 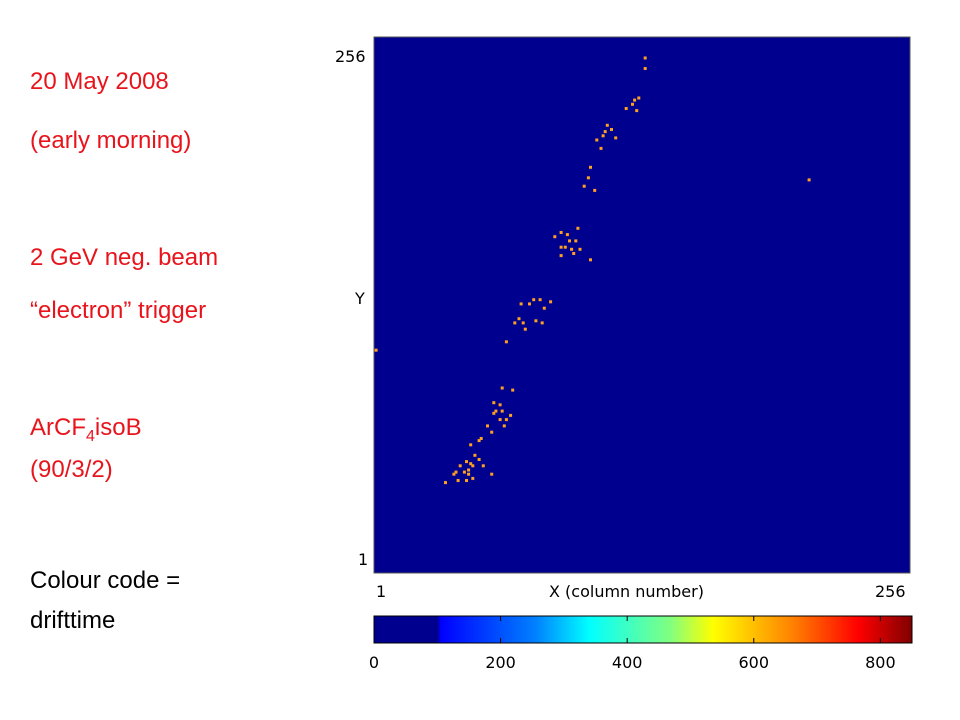 I want to click on gas-suffix: isoB, so click(x=118, y=427).